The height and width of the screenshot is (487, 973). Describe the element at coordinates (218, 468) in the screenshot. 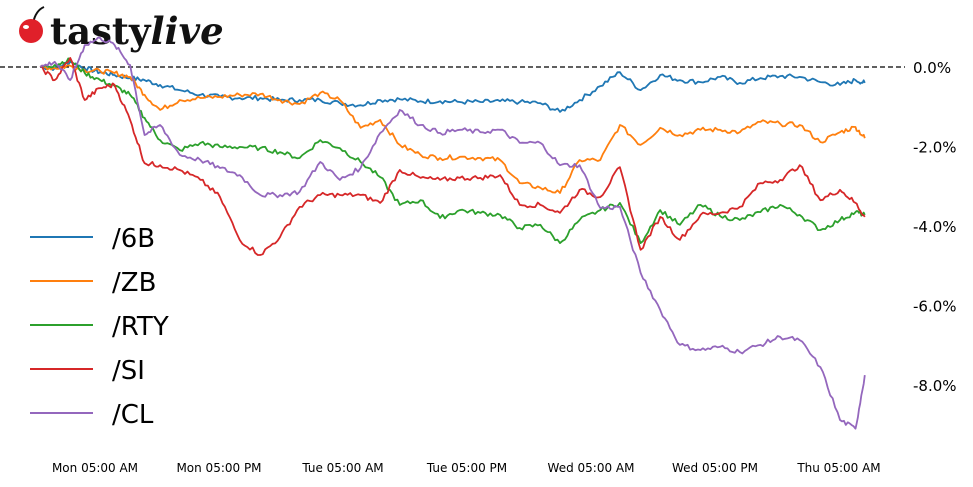

I see `x-tick-label: Mon 05:00 PM` at that location.